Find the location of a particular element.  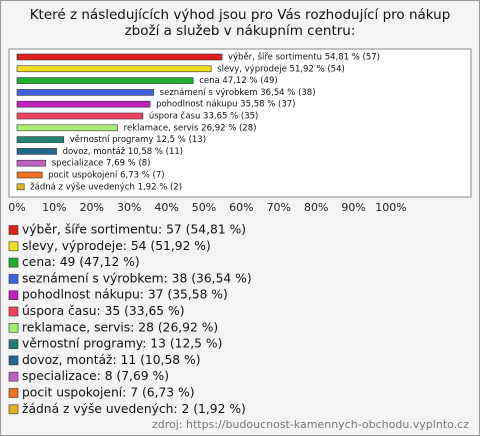

legend-label: reklamace, servis: 28 (26,92 %) is located at coordinates (120, 327).